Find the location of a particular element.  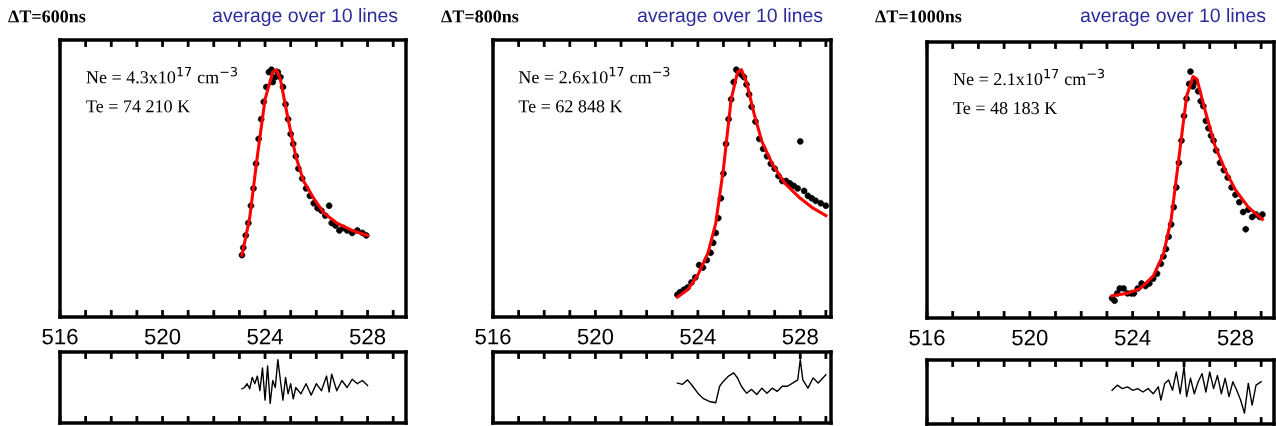

chart-title: ΔT=600ns is located at coordinates (47, 16).